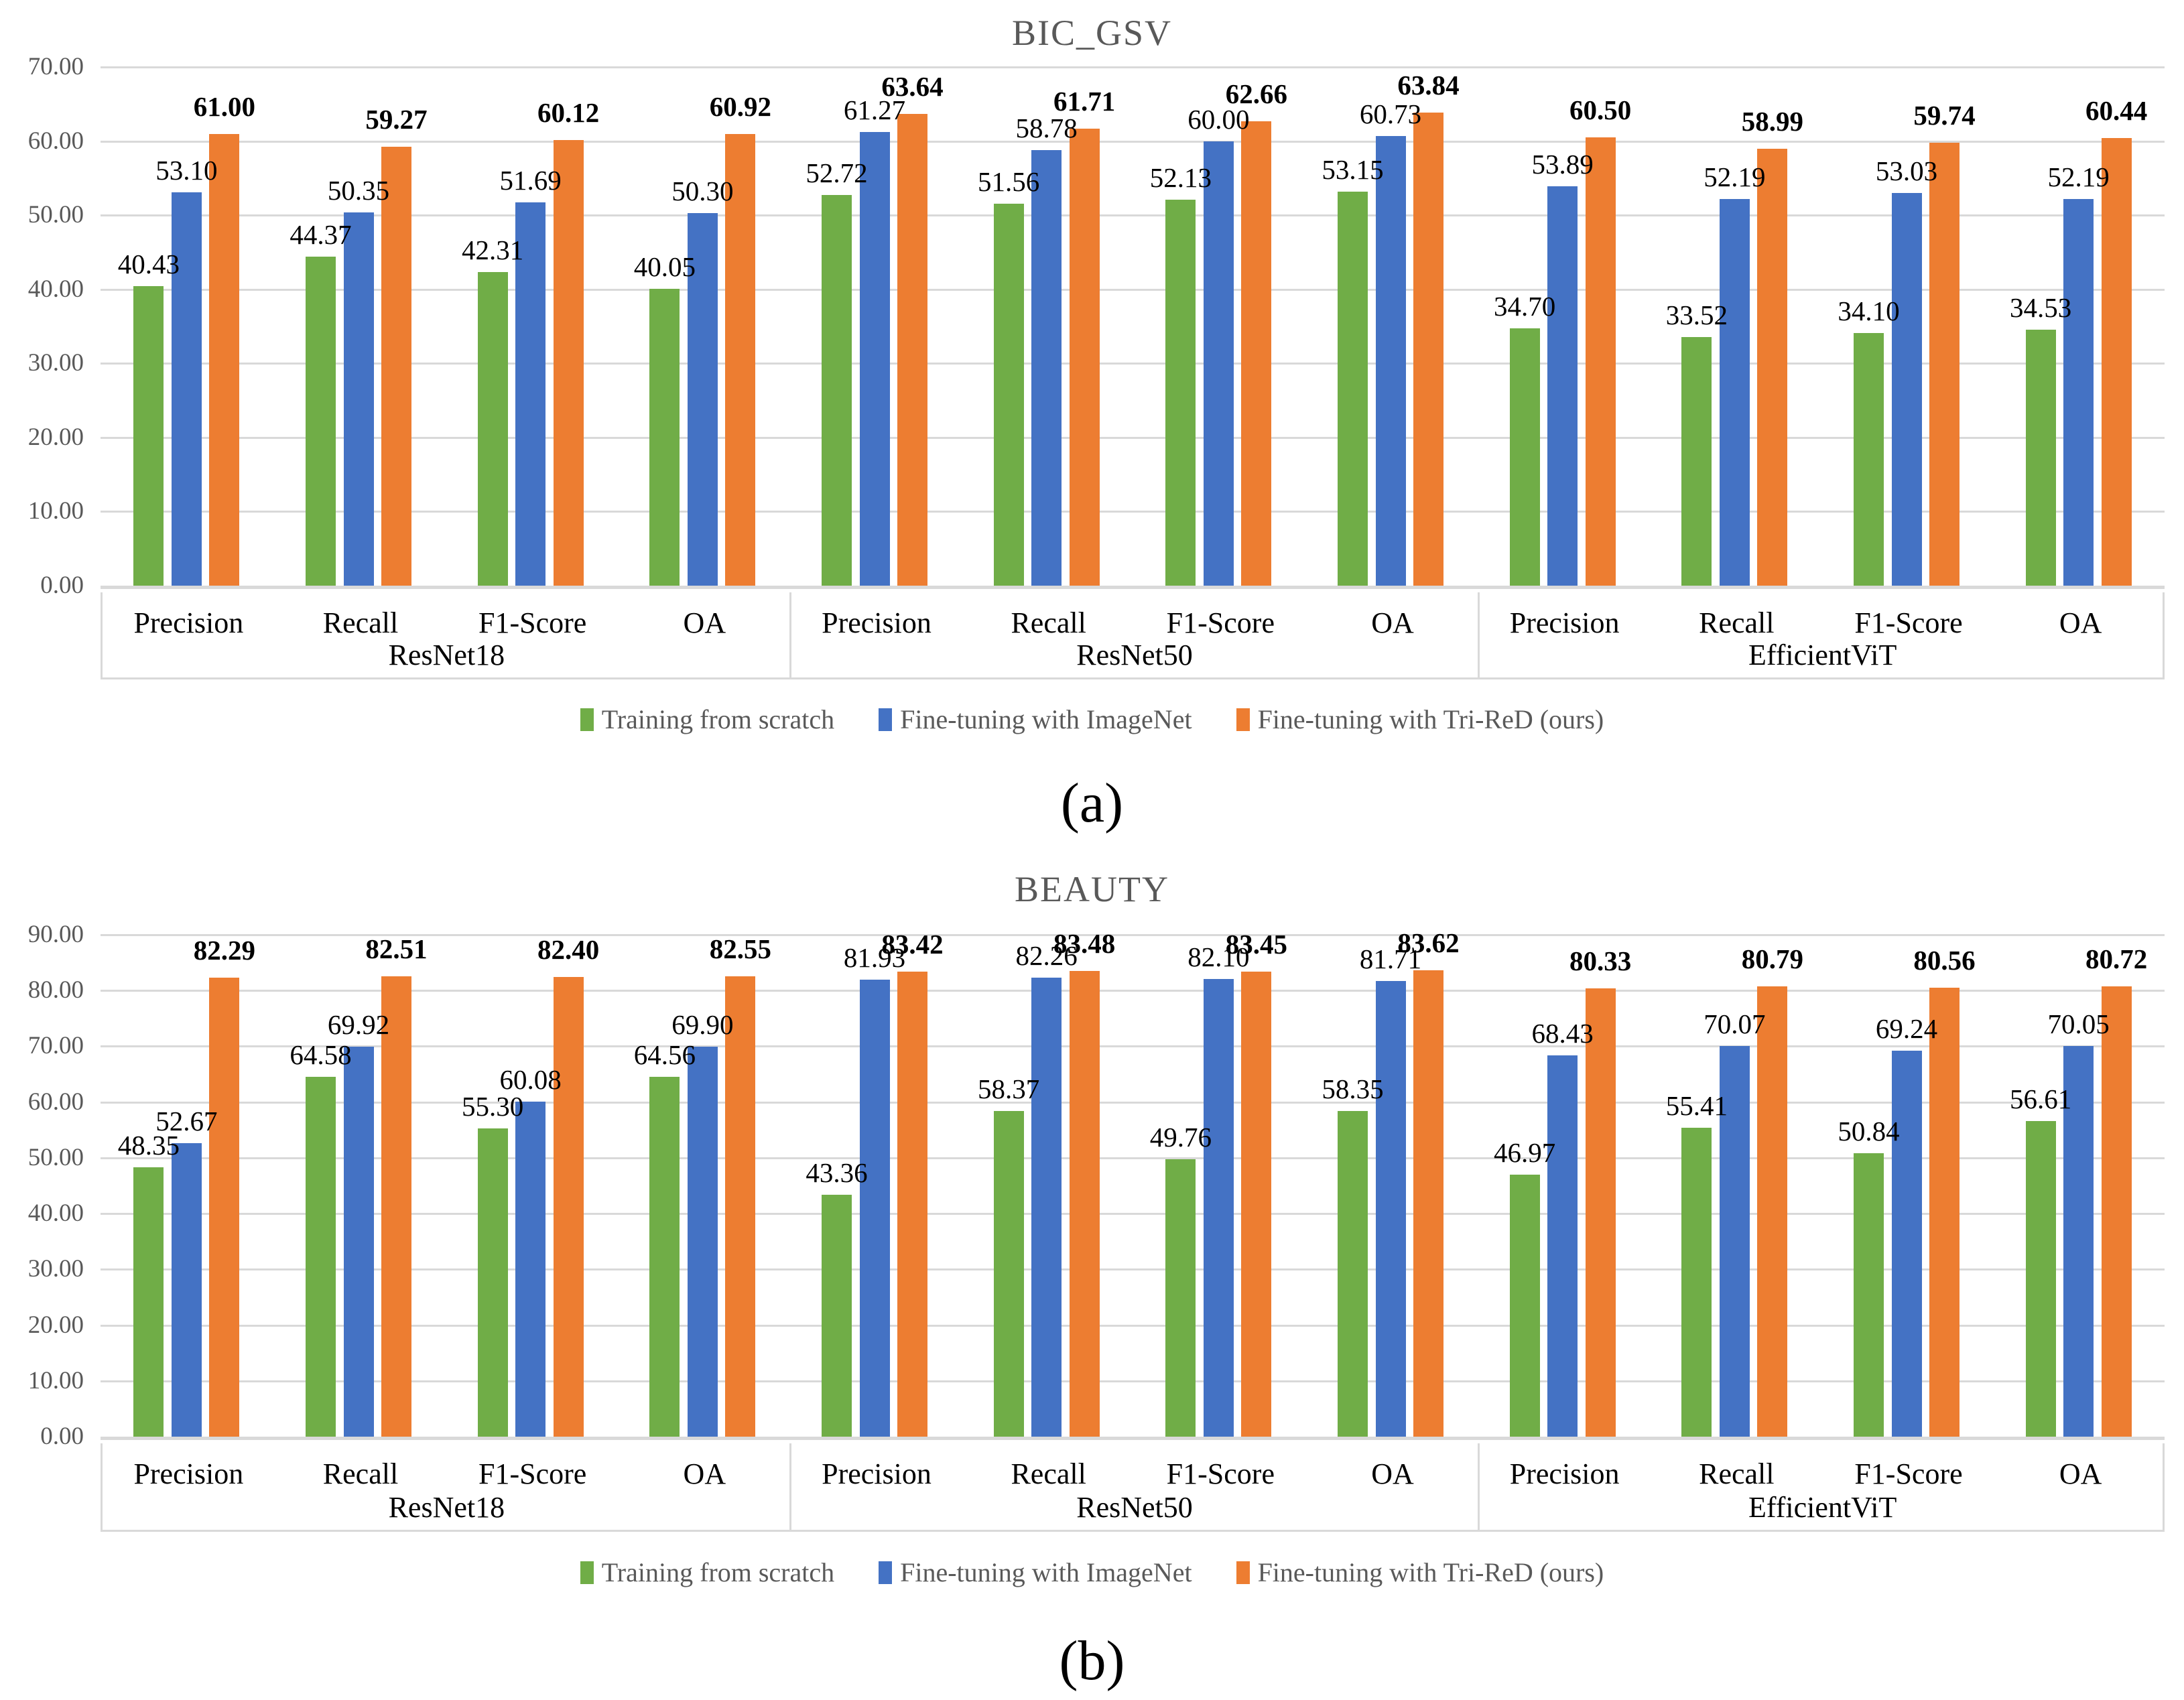  What do you see at coordinates (1092, 803) in the screenshot?
I see `chart-caption: (a)` at bounding box center [1092, 803].